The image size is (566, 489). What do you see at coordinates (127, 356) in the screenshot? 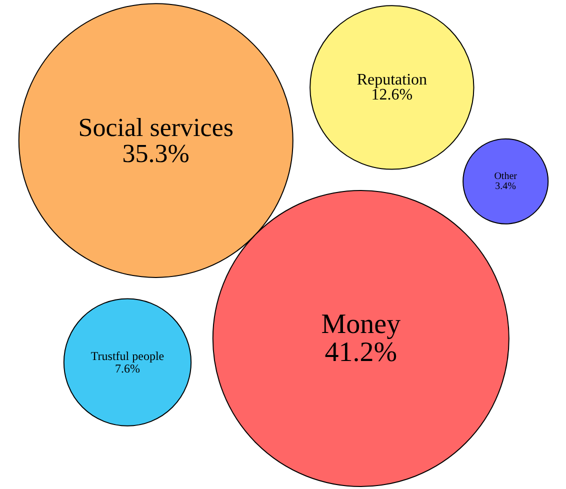
I see `category-label: Trustful people` at bounding box center [127, 356].